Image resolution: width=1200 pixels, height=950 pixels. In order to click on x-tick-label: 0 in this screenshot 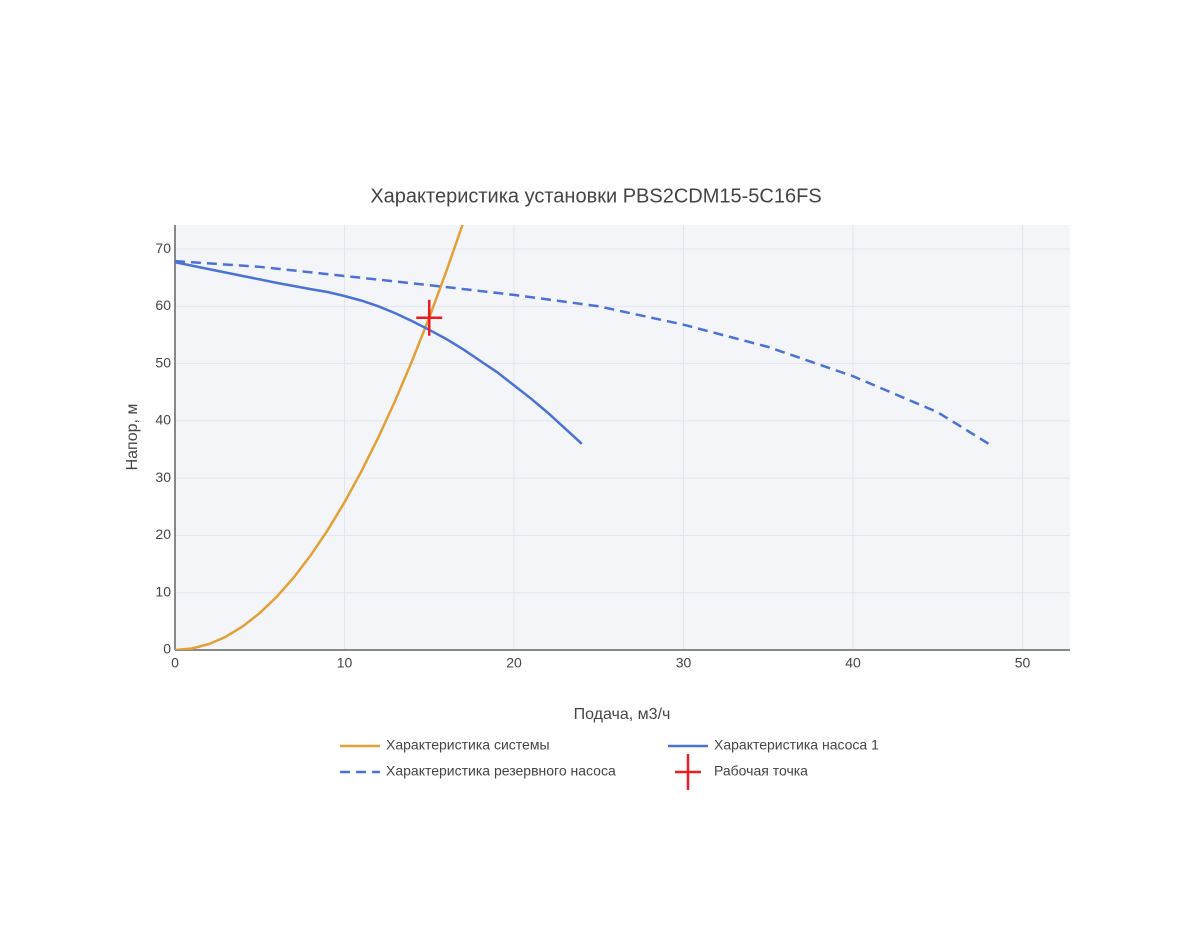, I will do `click(175, 663)`.